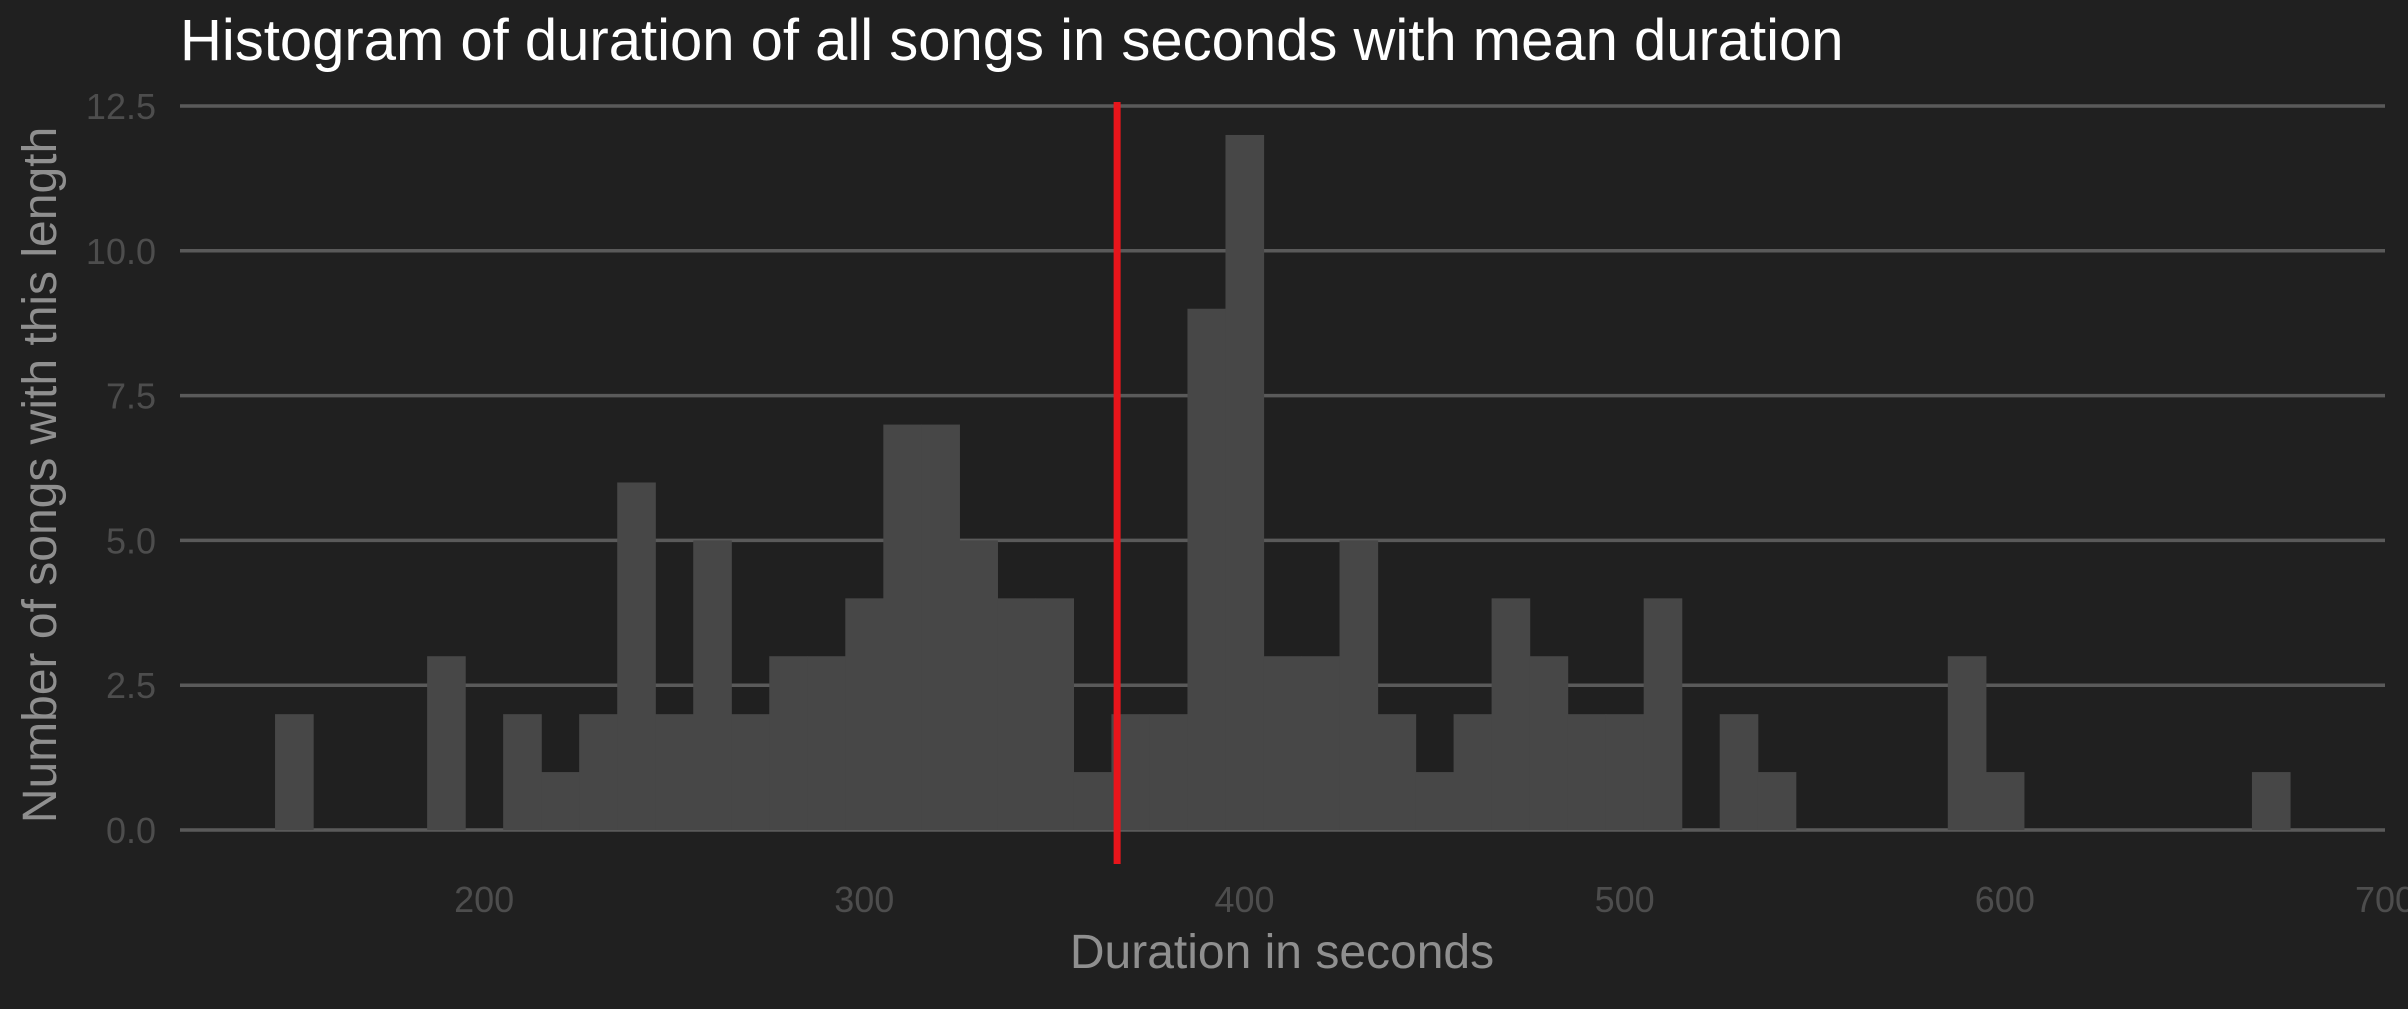 The width and height of the screenshot is (2408, 1009). Describe the element at coordinates (1282, 952) in the screenshot. I see `x-axis-title: Duration in seconds` at that location.